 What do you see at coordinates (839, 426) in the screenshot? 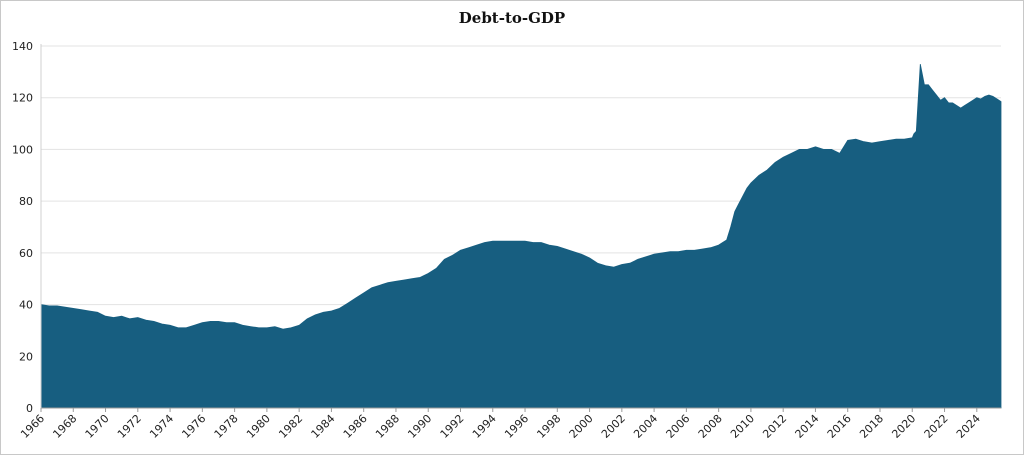
I see `x-tick-label-2016: 2016` at bounding box center [839, 426].